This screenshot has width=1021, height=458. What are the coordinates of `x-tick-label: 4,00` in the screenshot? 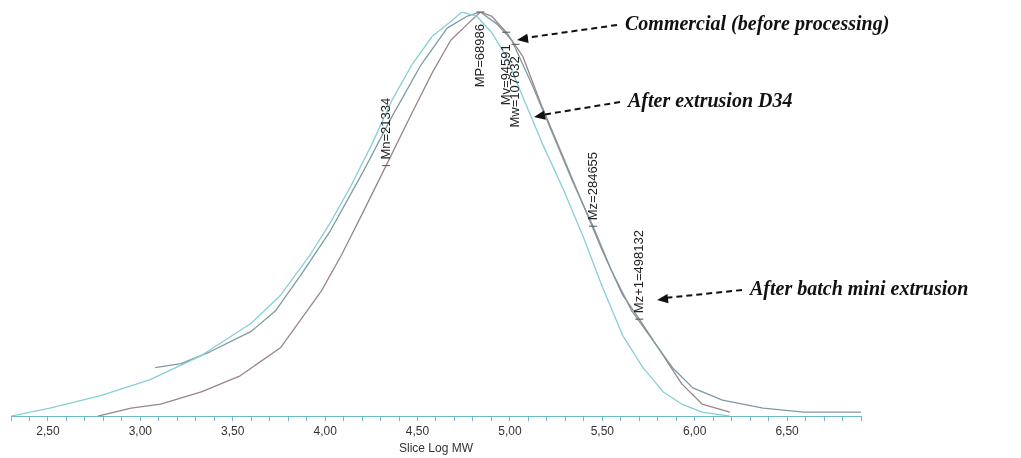 It's located at (325, 430).